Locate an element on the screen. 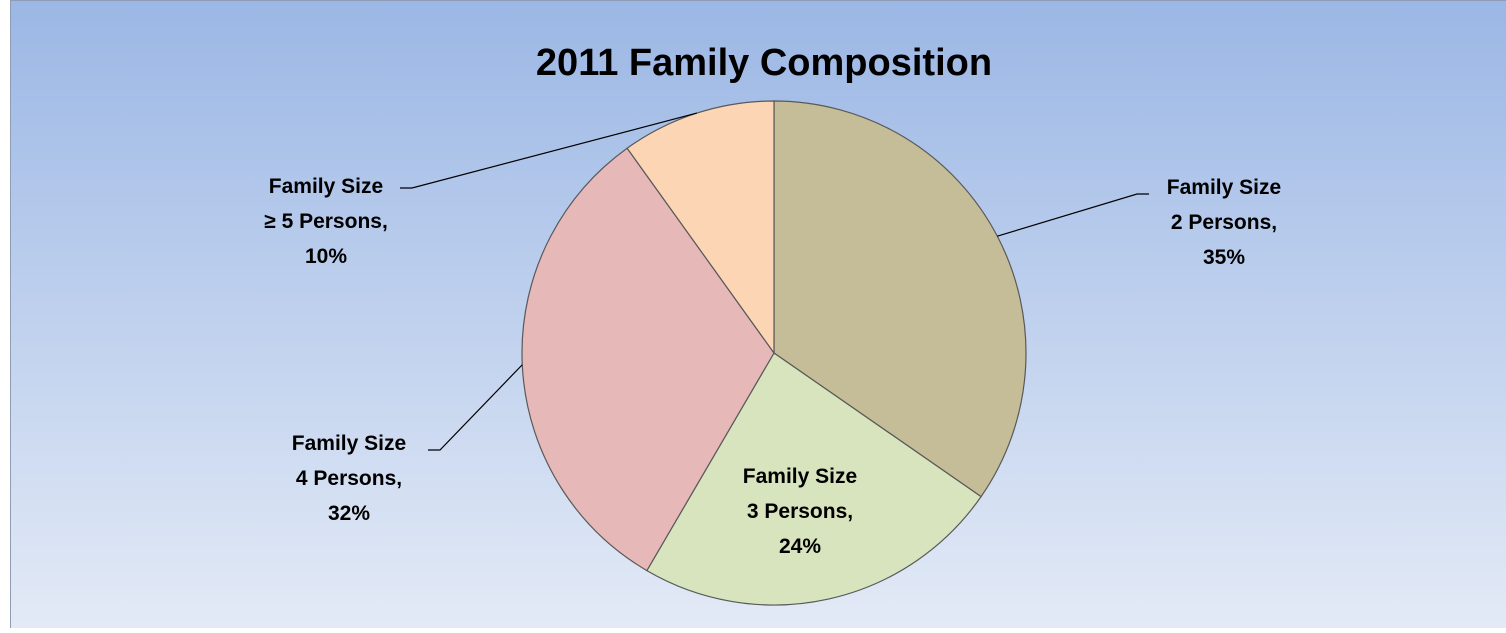 The height and width of the screenshot is (633, 1506). data-label: Family Size 2 Persons, 35% is located at coordinates (1224, 222).